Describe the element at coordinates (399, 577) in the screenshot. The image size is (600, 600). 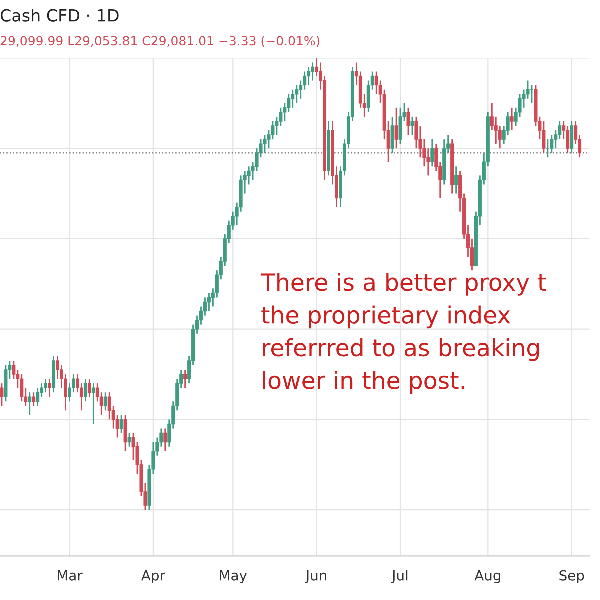
I see `x-tick-label: Jul` at that location.